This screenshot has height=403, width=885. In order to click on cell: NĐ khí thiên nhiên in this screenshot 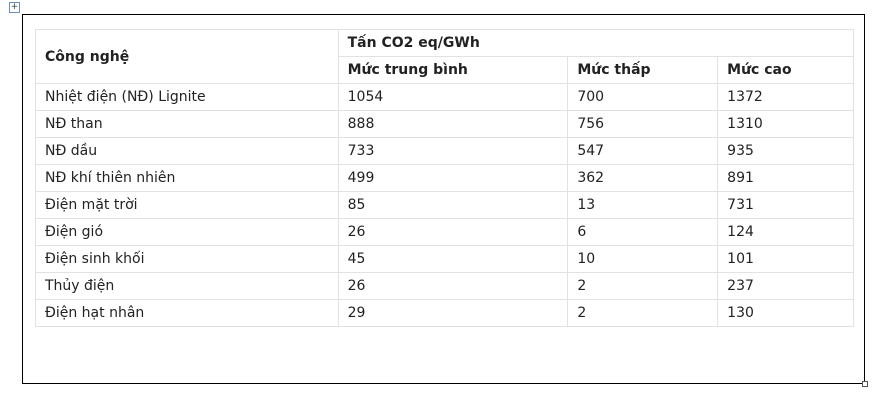, I will do `click(187, 178)`.